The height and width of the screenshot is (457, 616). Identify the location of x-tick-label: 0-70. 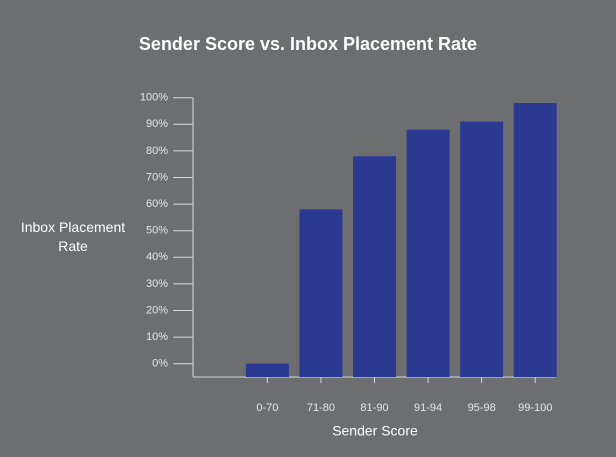
(267, 408).